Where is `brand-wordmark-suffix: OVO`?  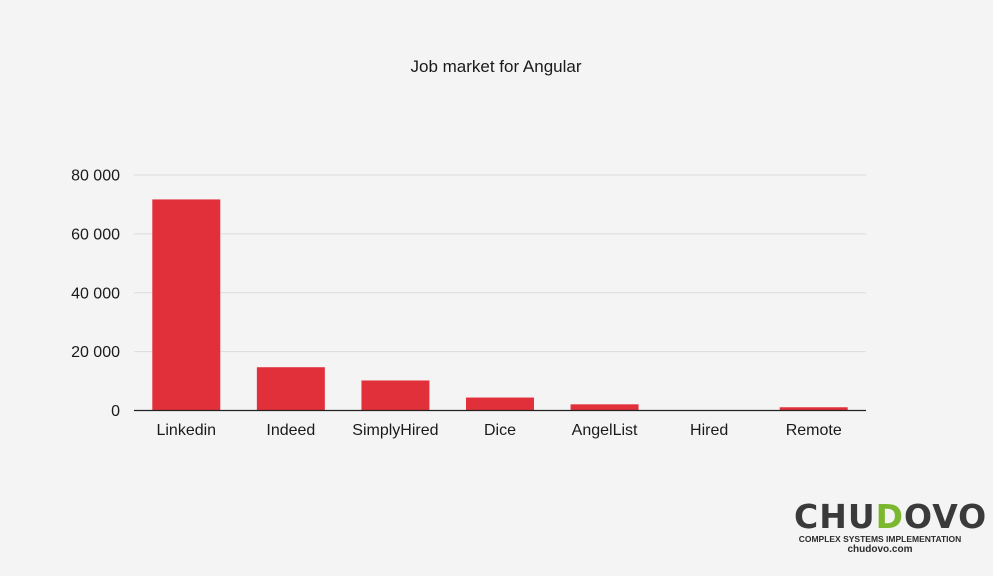 brand-wordmark-suffix: OVO is located at coordinates (946, 516).